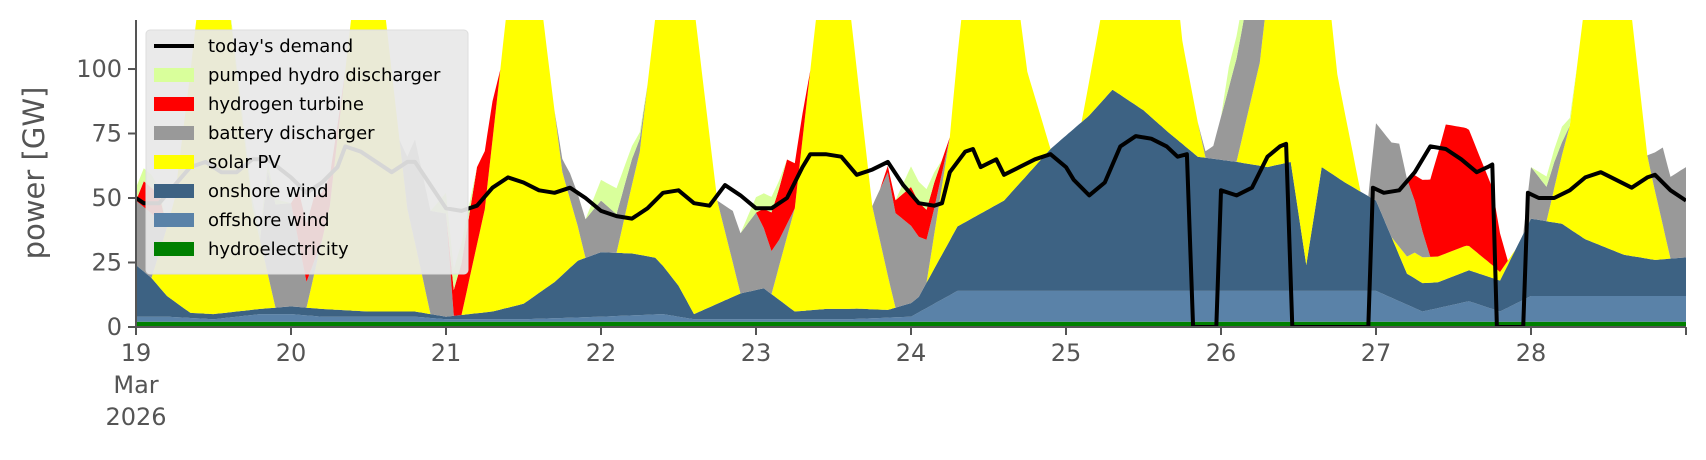  I want to click on legend-box, so click(307, 152).